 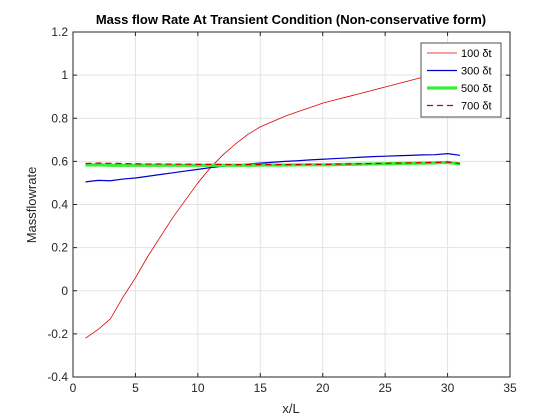 What do you see at coordinates (64, 291) in the screenshot?
I see `y-tick-label: 0` at bounding box center [64, 291].